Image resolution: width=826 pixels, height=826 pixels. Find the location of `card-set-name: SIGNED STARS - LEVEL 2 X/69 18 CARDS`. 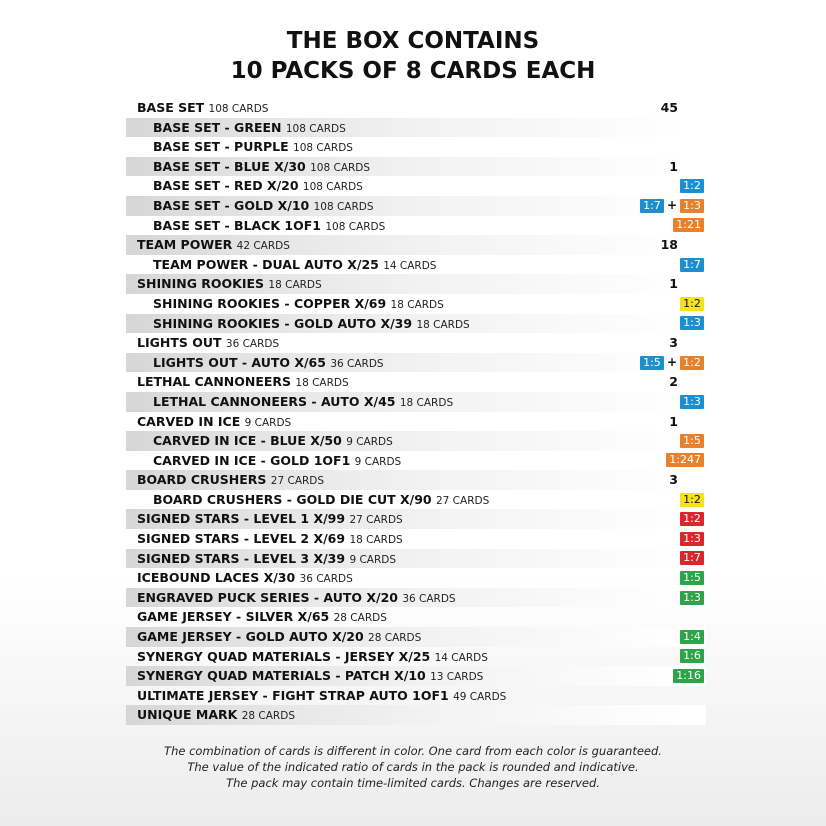

card-set-name: SIGNED STARS - LEVEL 2 X/69 18 CARDS is located at coordinates (270, 540).